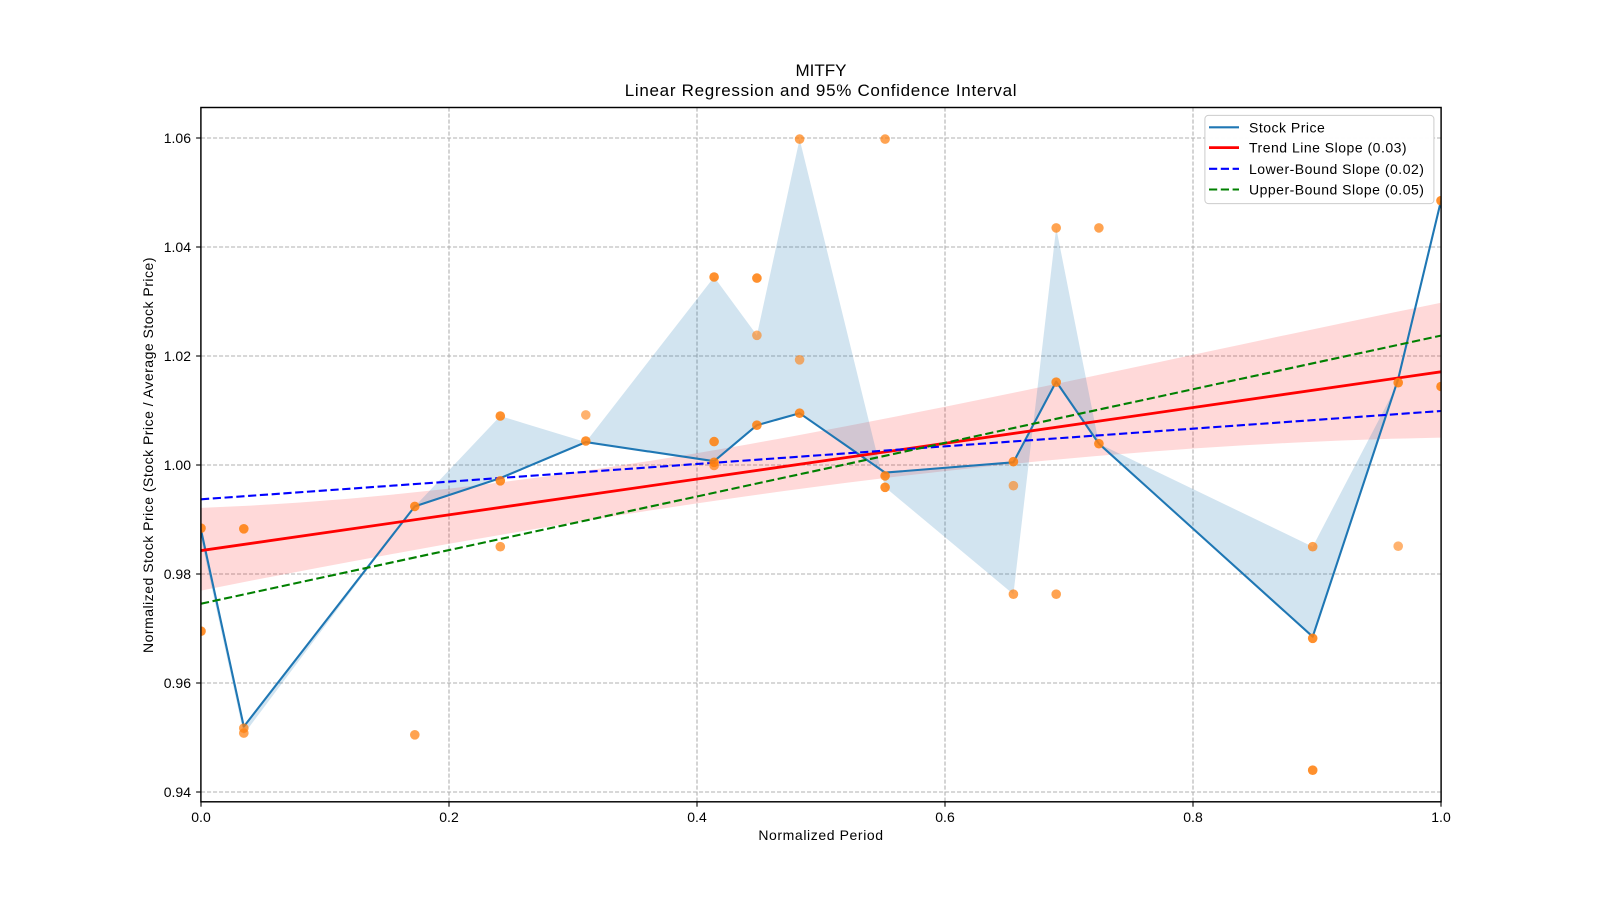  What do you see at coordinates (697, 817) in the screenshot?
I see `svg-text: 0.4` at bounding box center [697, 817].